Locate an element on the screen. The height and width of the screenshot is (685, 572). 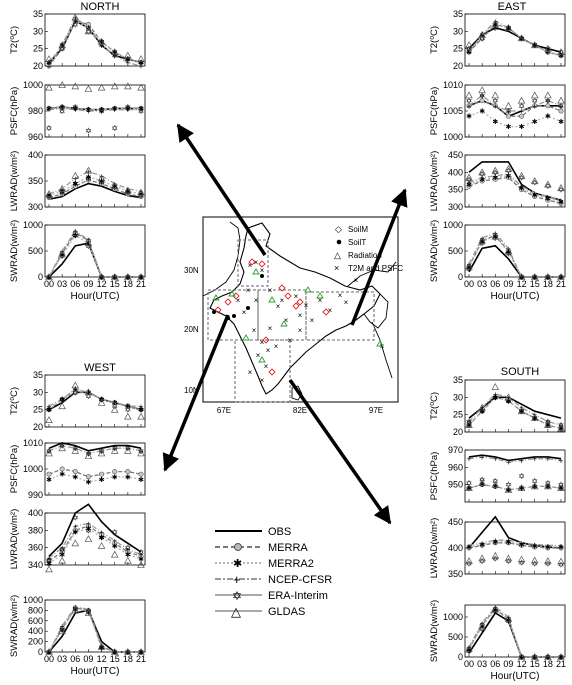
west-swrad-era-interim-point: ✡ is located at coordinates (101, 648).